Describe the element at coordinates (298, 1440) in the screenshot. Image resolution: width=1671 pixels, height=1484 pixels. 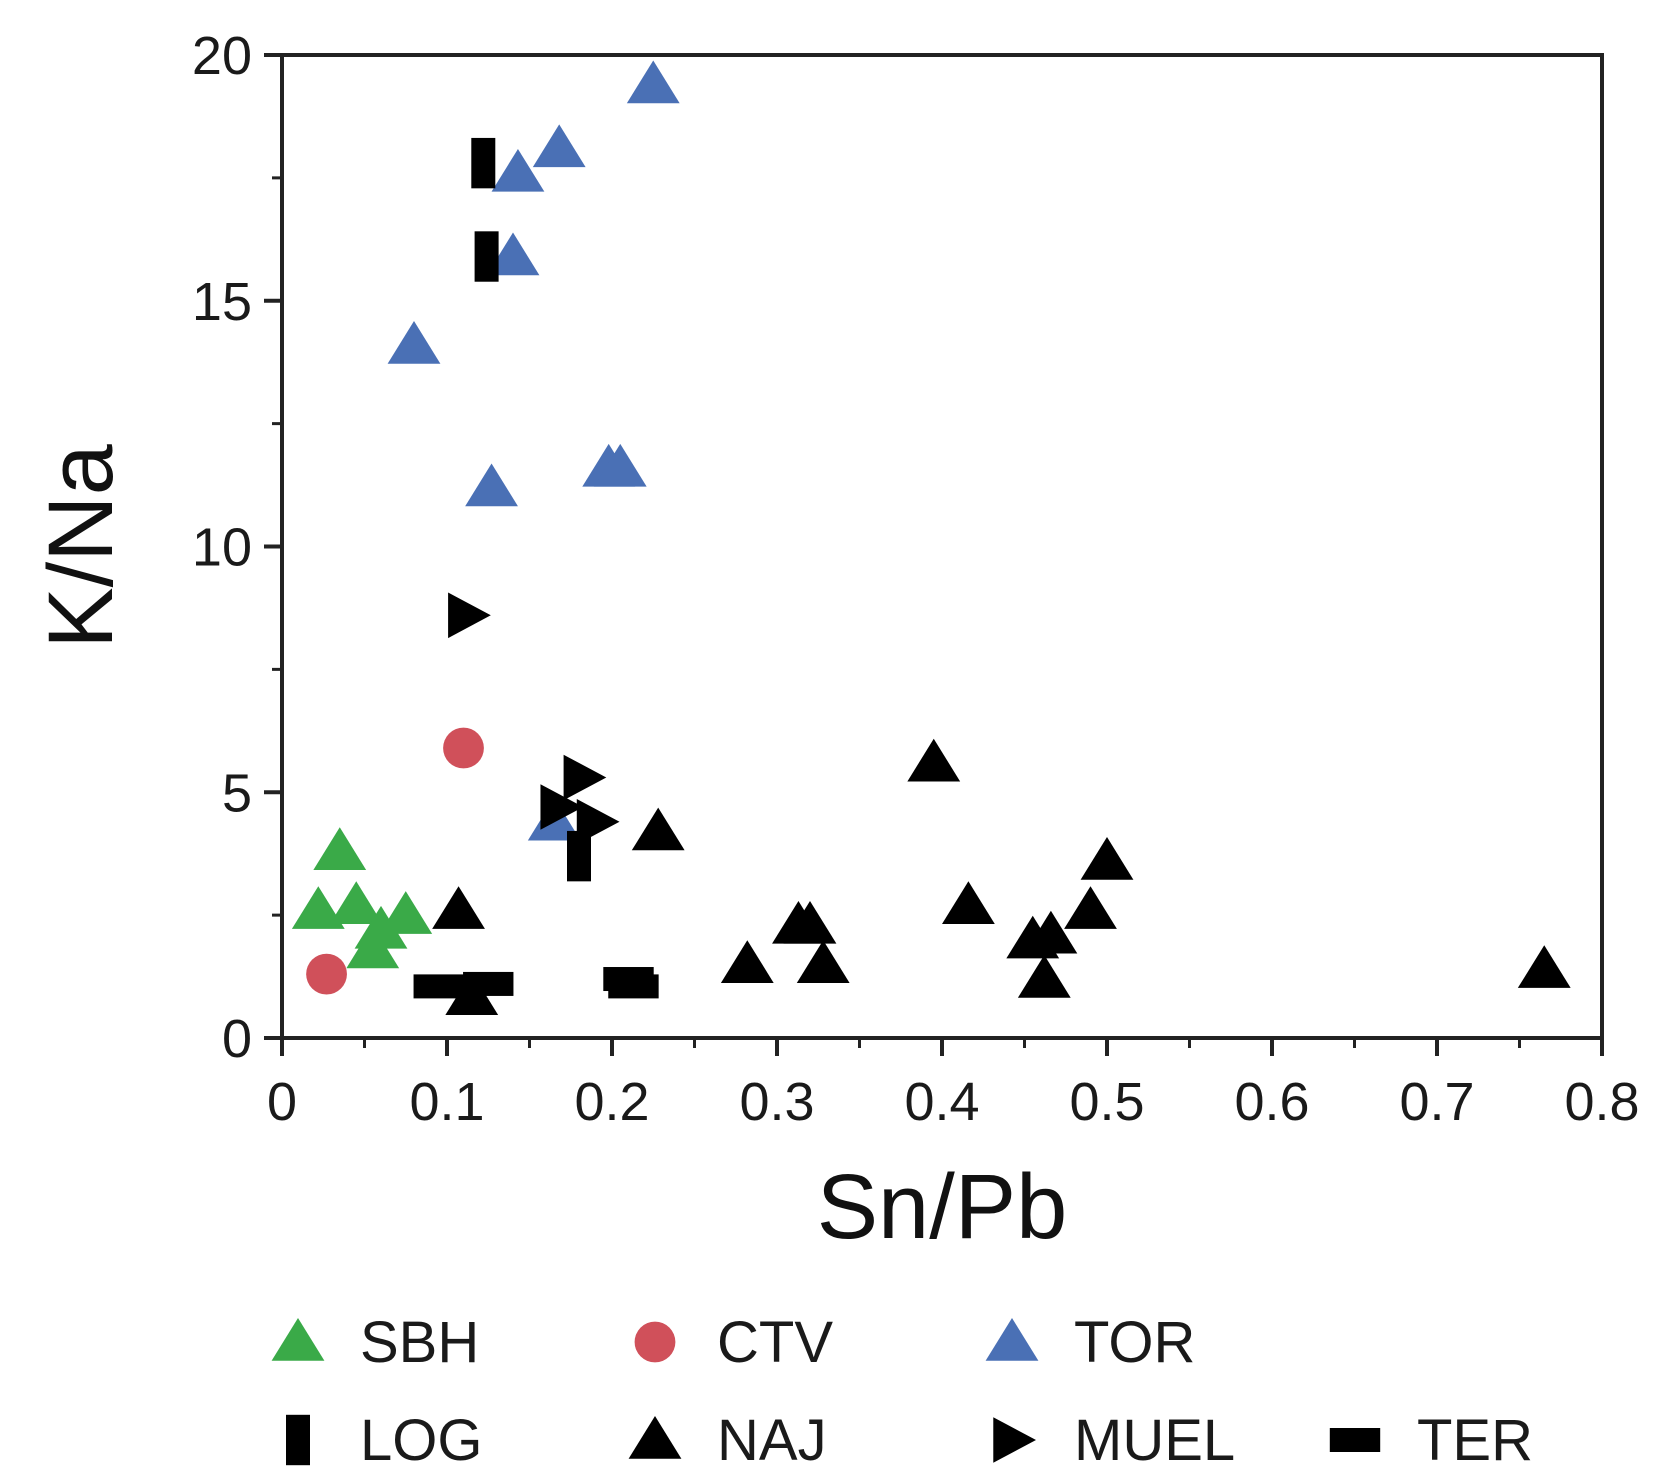
I see `legend-marker-log` at that location.